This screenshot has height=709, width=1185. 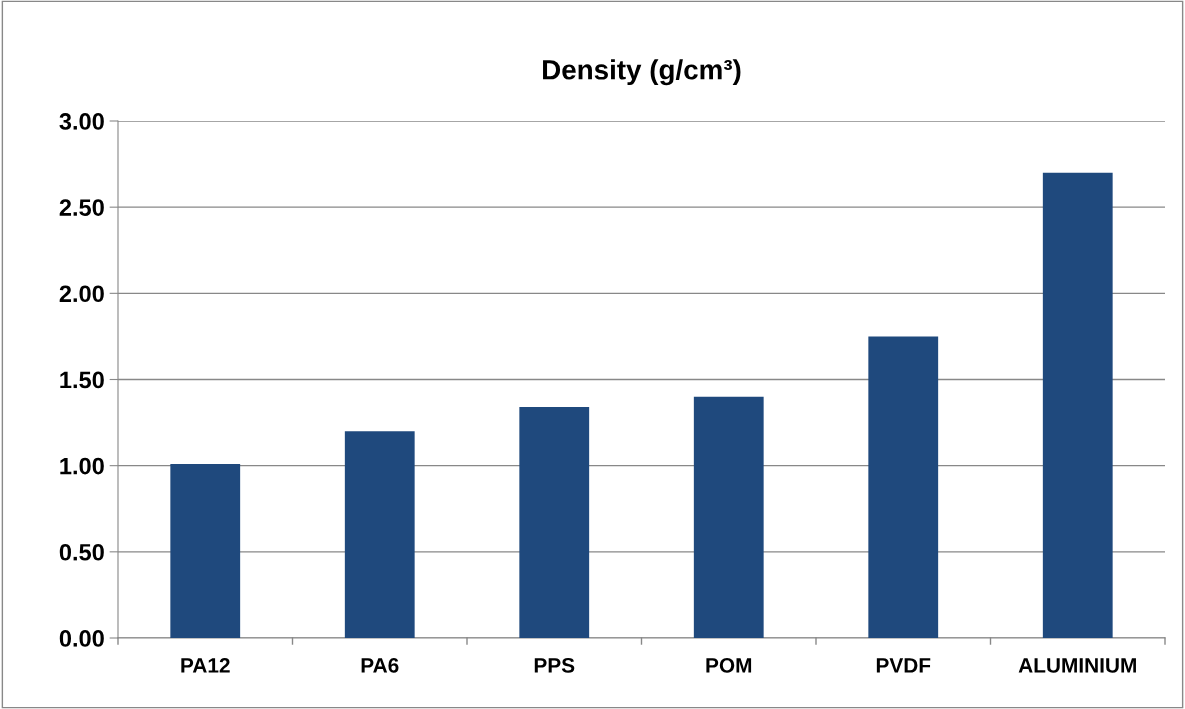 What do you see at coordinates (81, 121) in the screenshot?
I see `y-tick-label: 3.00` at bounding box center [81, 121].